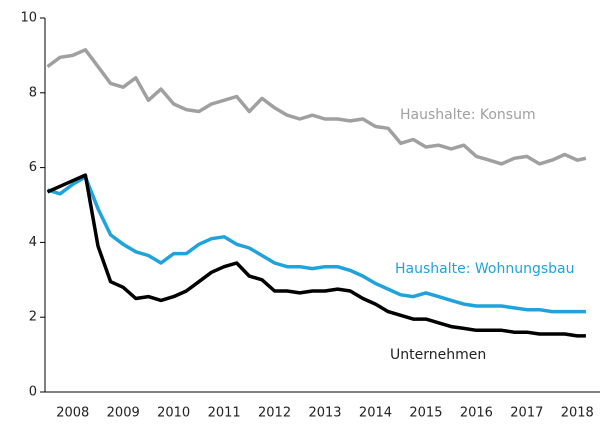 The width and height of the screenshot is (606, 428). What do you see at coordinates (425, 413) in the screenshot?
I see `x-tick-label: 2015` at bounding box center [425, 413].